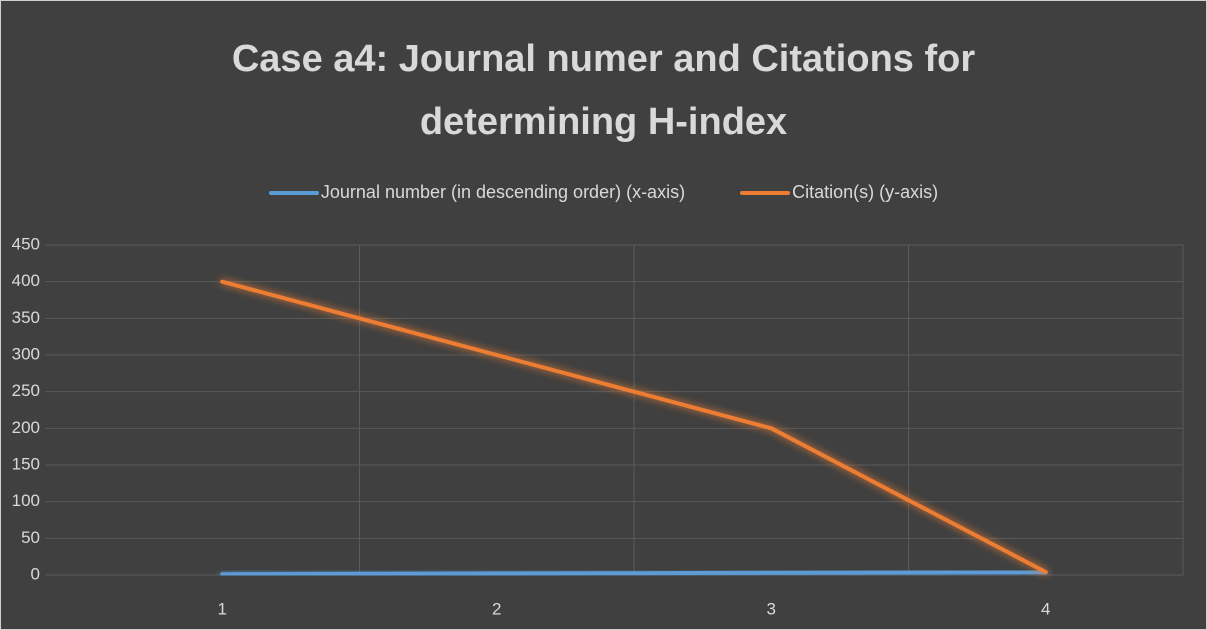 This screenshot has height=630, width=1207. Describe the element at coordinates (1045, 608) in the screenshot. I see `x-tick-label: 4` at that location.